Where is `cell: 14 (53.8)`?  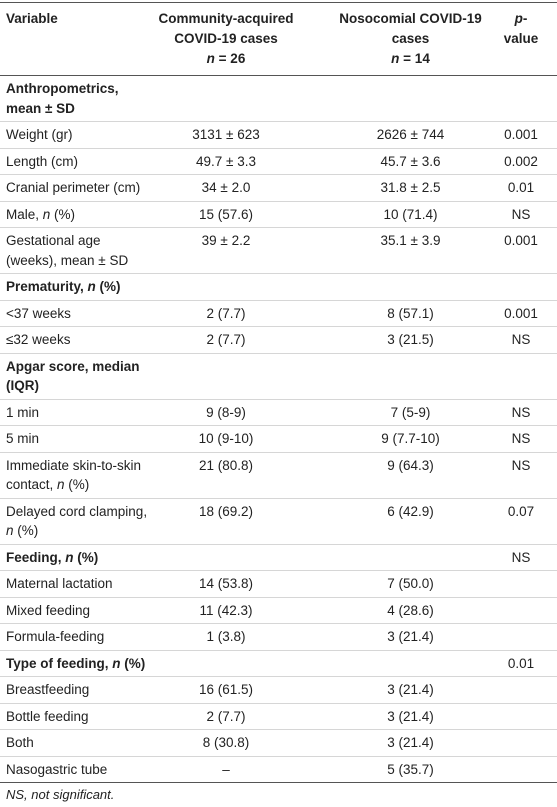
cell: 14 (53.8) is located at coordinates (226, 584).